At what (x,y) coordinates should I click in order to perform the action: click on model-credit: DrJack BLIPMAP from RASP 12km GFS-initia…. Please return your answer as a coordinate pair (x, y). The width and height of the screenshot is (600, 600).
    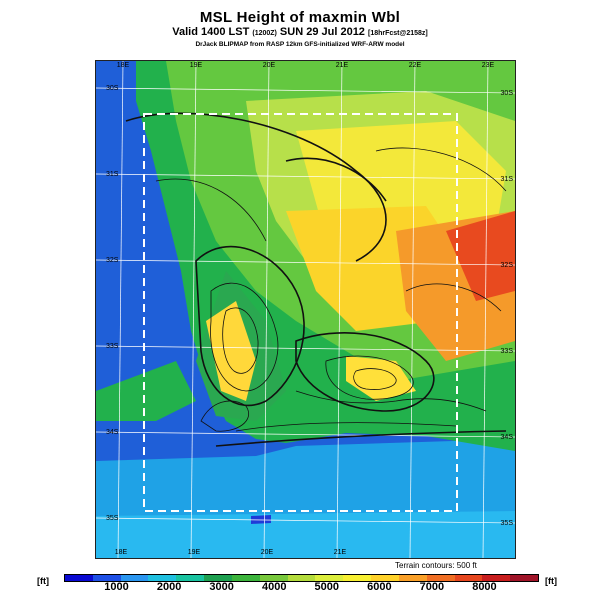
    Looking at the image, I should click on (300, 44).